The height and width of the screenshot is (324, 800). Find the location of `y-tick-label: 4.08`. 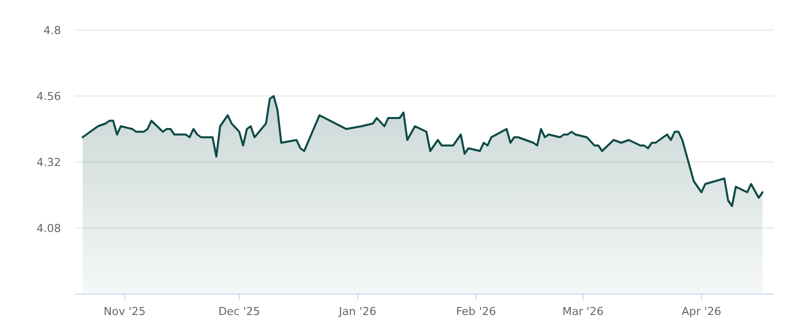

y-tick-label: 4.08 is located at coordinates (48, 228).